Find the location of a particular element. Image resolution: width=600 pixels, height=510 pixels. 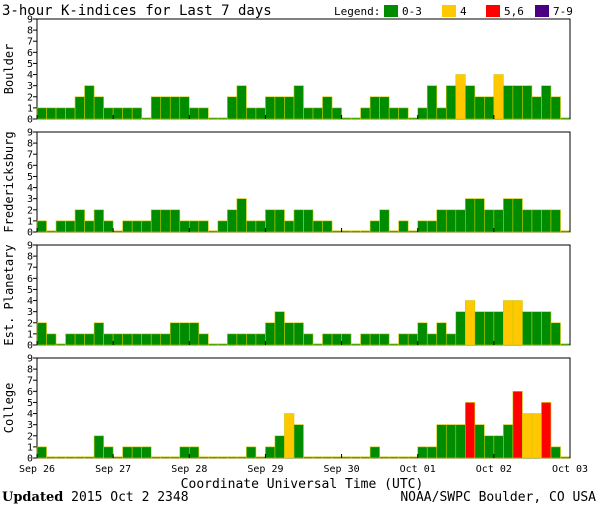

updated-stamp: Updated 2015 Oct 2 2348 is located at coordinates (95, 497).